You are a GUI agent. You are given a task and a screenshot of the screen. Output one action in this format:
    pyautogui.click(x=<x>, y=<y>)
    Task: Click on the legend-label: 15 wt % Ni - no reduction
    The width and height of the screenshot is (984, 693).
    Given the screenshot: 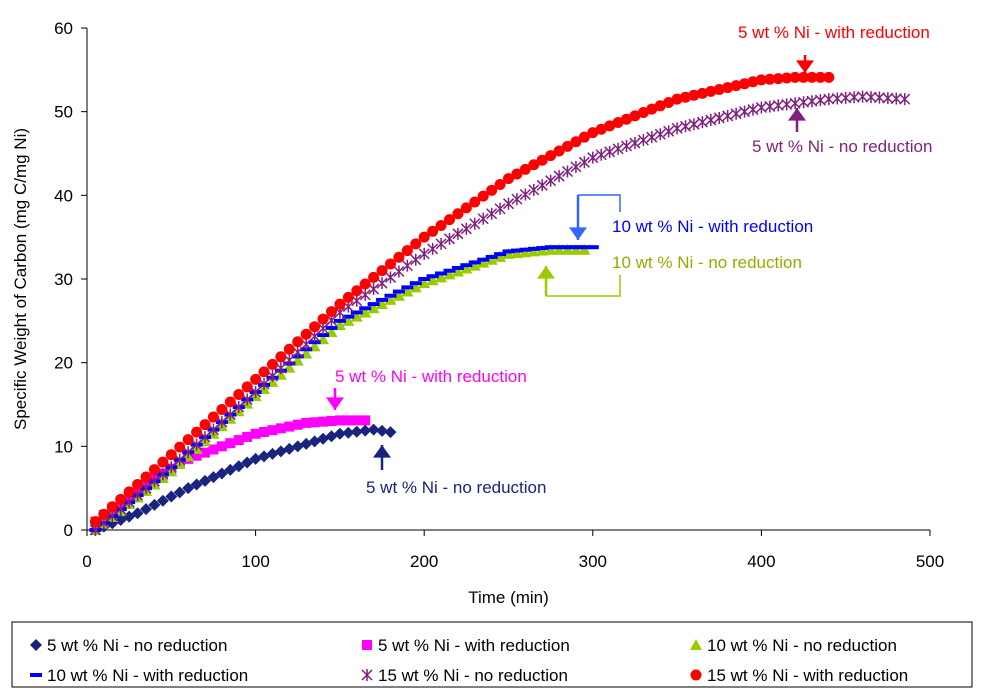 What is the action you would take?
    pyautogui.click(x=473, y=675)
    